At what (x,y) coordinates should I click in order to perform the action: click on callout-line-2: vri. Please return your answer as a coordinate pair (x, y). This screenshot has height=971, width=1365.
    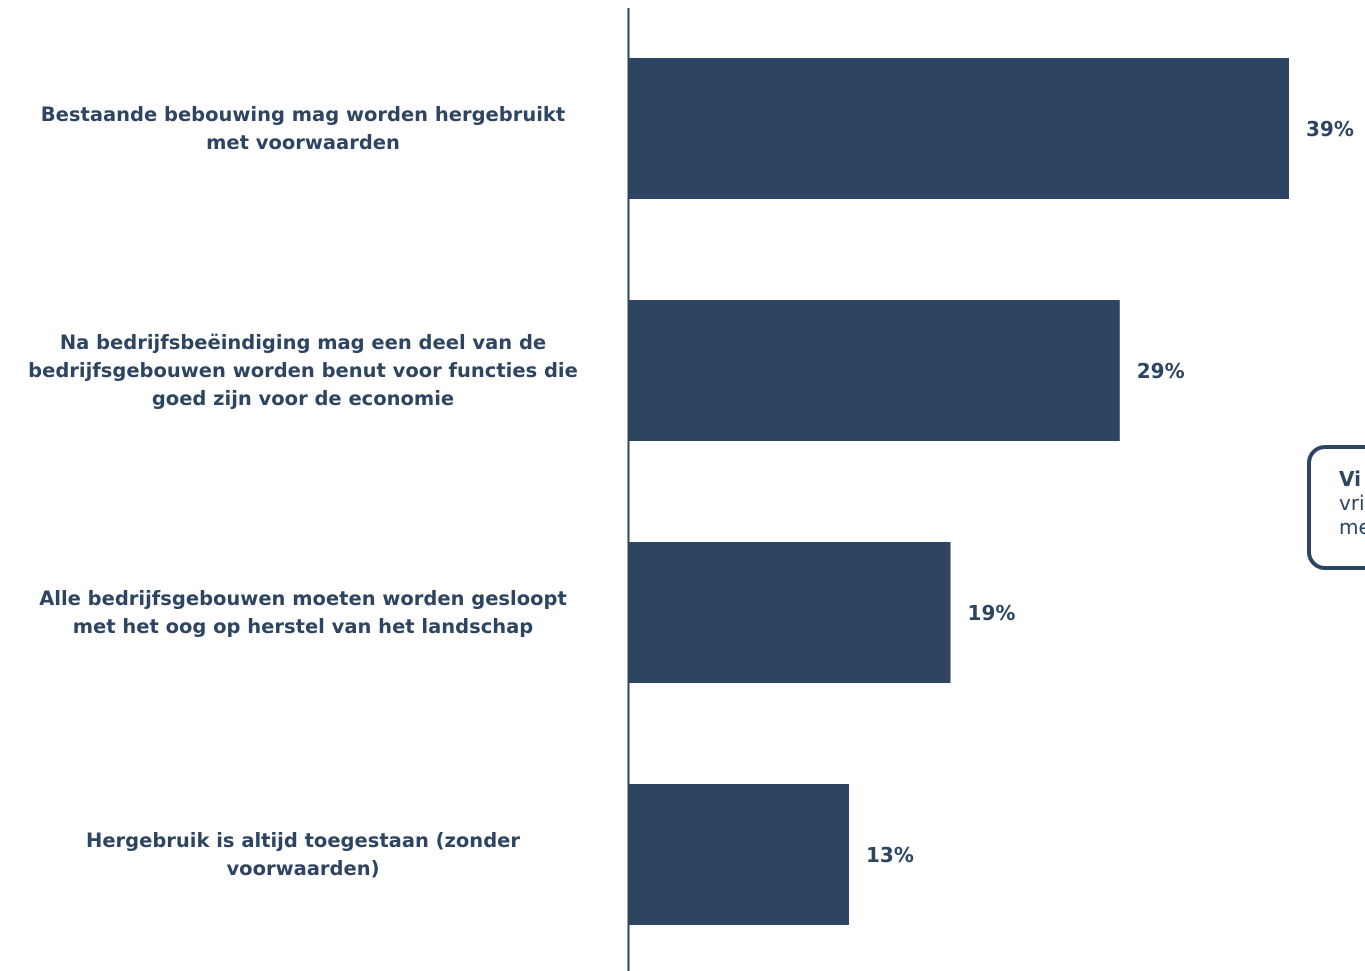
    Looking at the image, I should click on (1352, 503).